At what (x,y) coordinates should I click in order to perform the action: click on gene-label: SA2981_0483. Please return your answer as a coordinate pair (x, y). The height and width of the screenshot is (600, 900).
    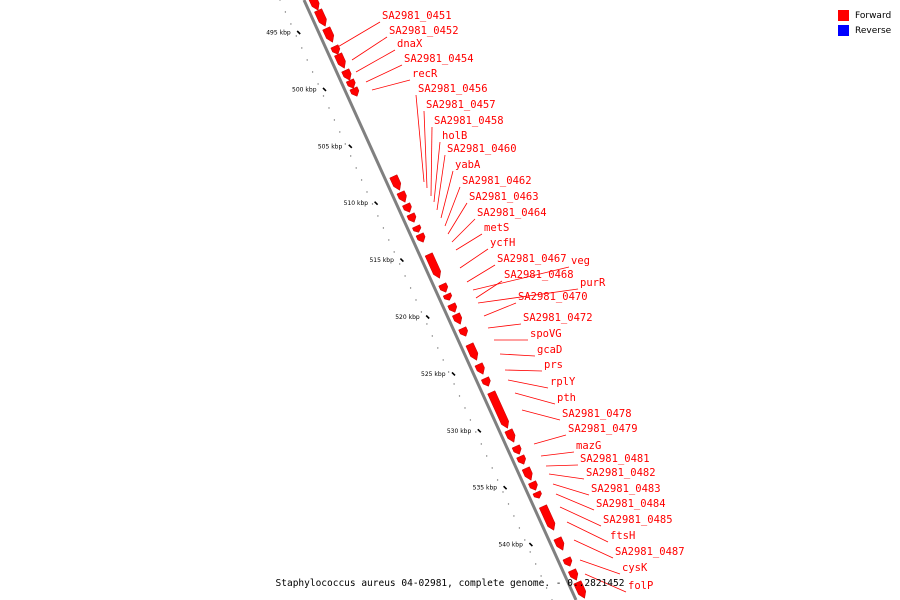
    Looking at the image, I should click on (626, 489).